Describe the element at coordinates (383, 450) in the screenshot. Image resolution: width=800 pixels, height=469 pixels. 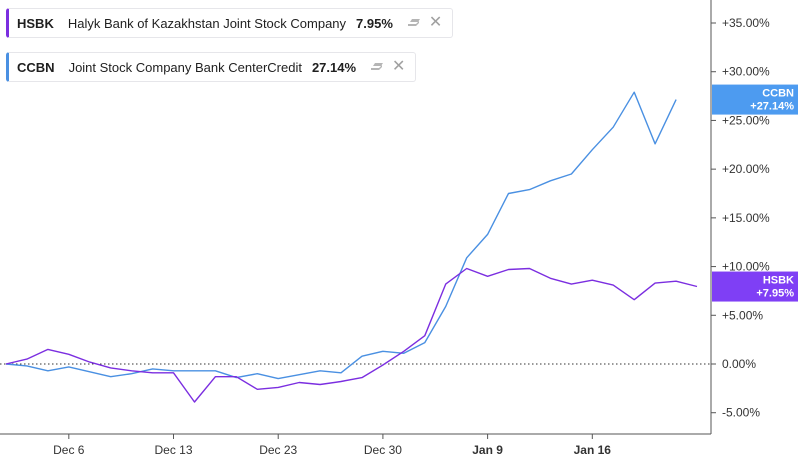
I see `x-tick-label: Dec 30` at that location.